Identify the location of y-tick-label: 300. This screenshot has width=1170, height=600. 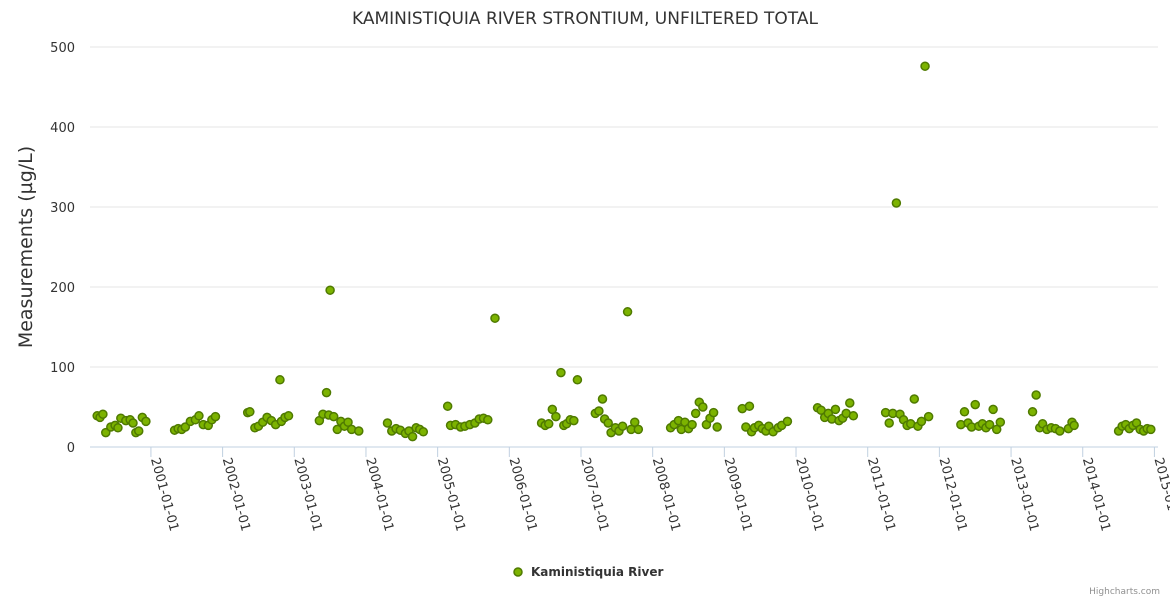
(62, 208).